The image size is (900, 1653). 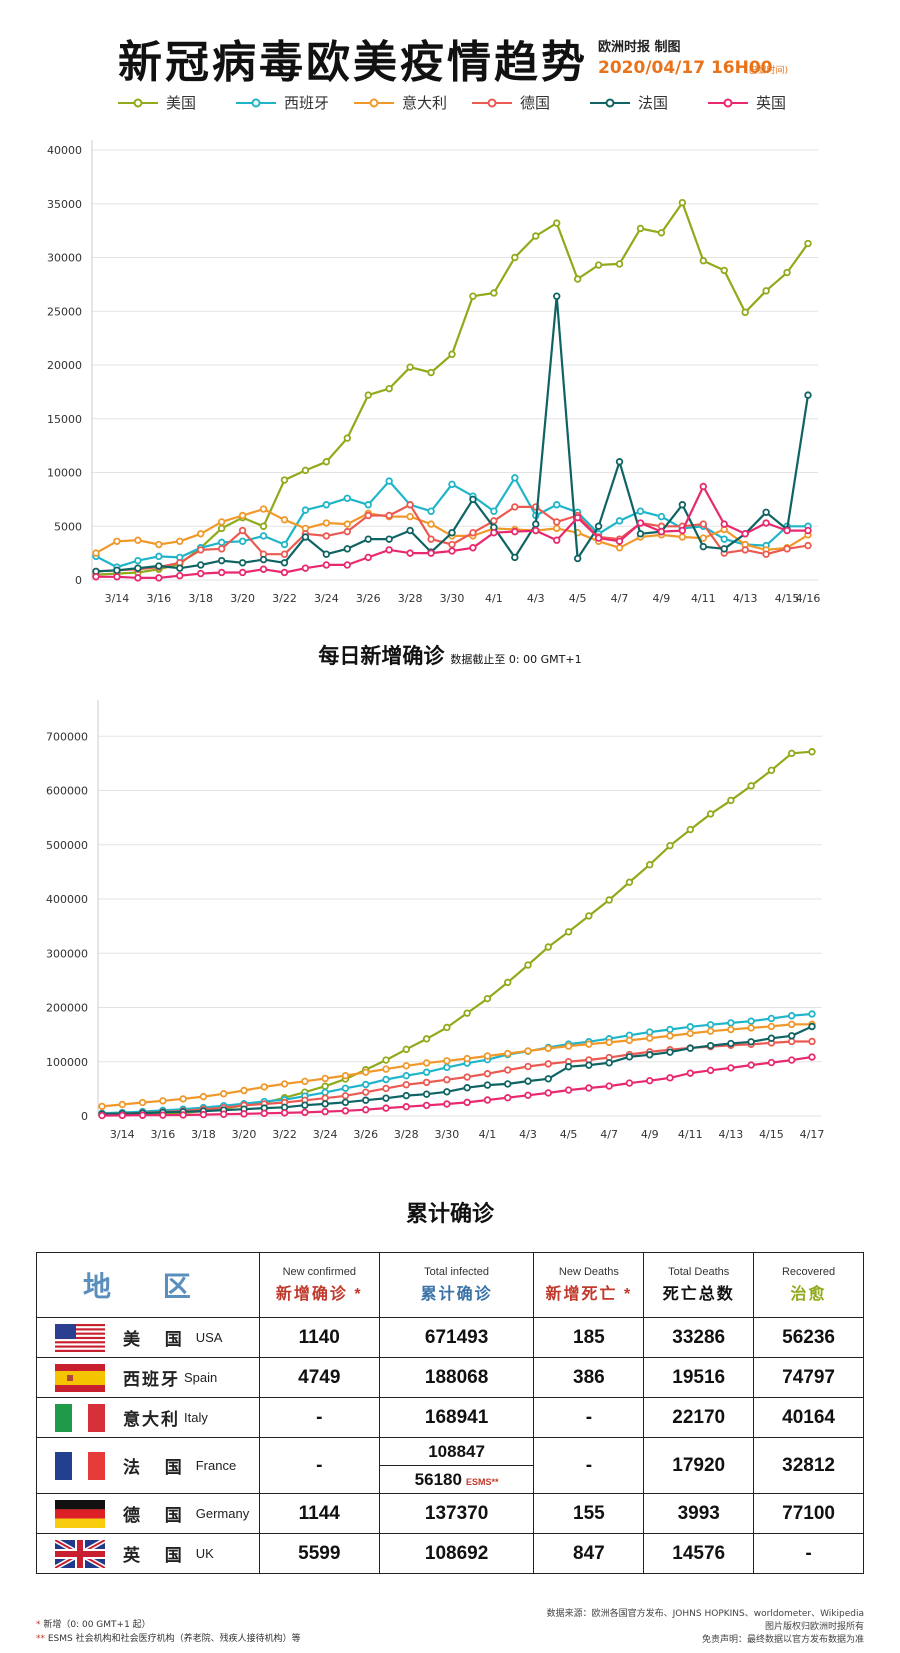 What do you see at coordinates (745, 598) in the screenshot?
I see `x-tick-label: 4/13` at bounding box center [745, 598].